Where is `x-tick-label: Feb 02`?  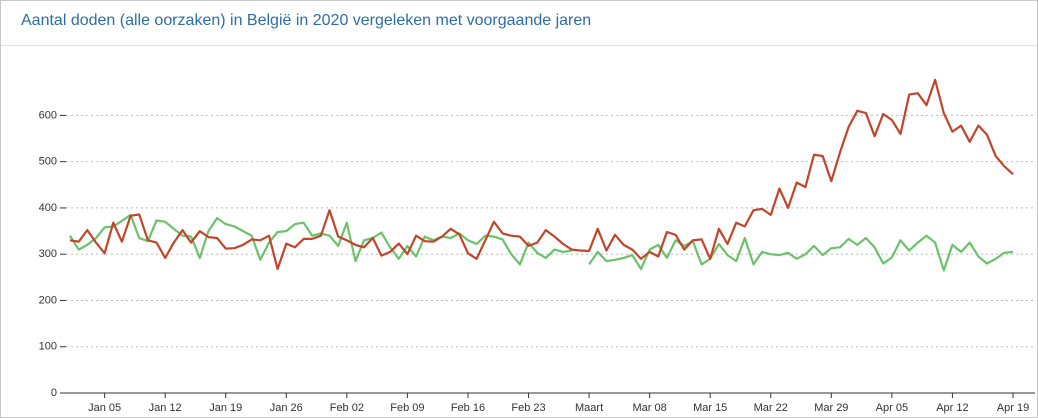
x-tick-label: Feb 02 is located at coordinates (347, 408).